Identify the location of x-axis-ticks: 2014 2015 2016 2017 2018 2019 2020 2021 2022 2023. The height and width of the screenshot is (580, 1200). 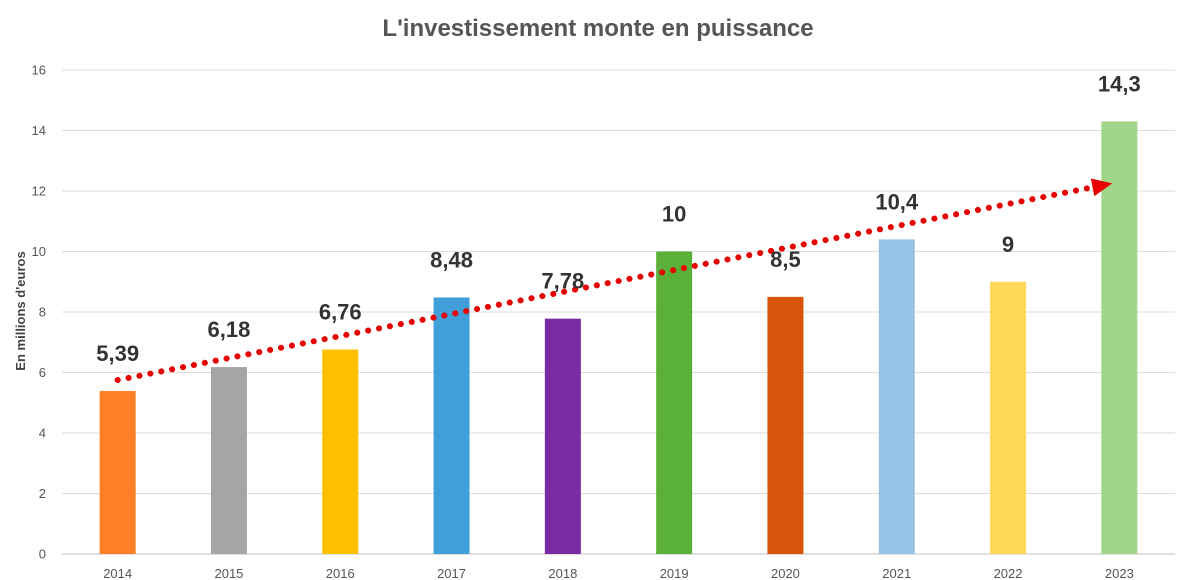
(618, 573).